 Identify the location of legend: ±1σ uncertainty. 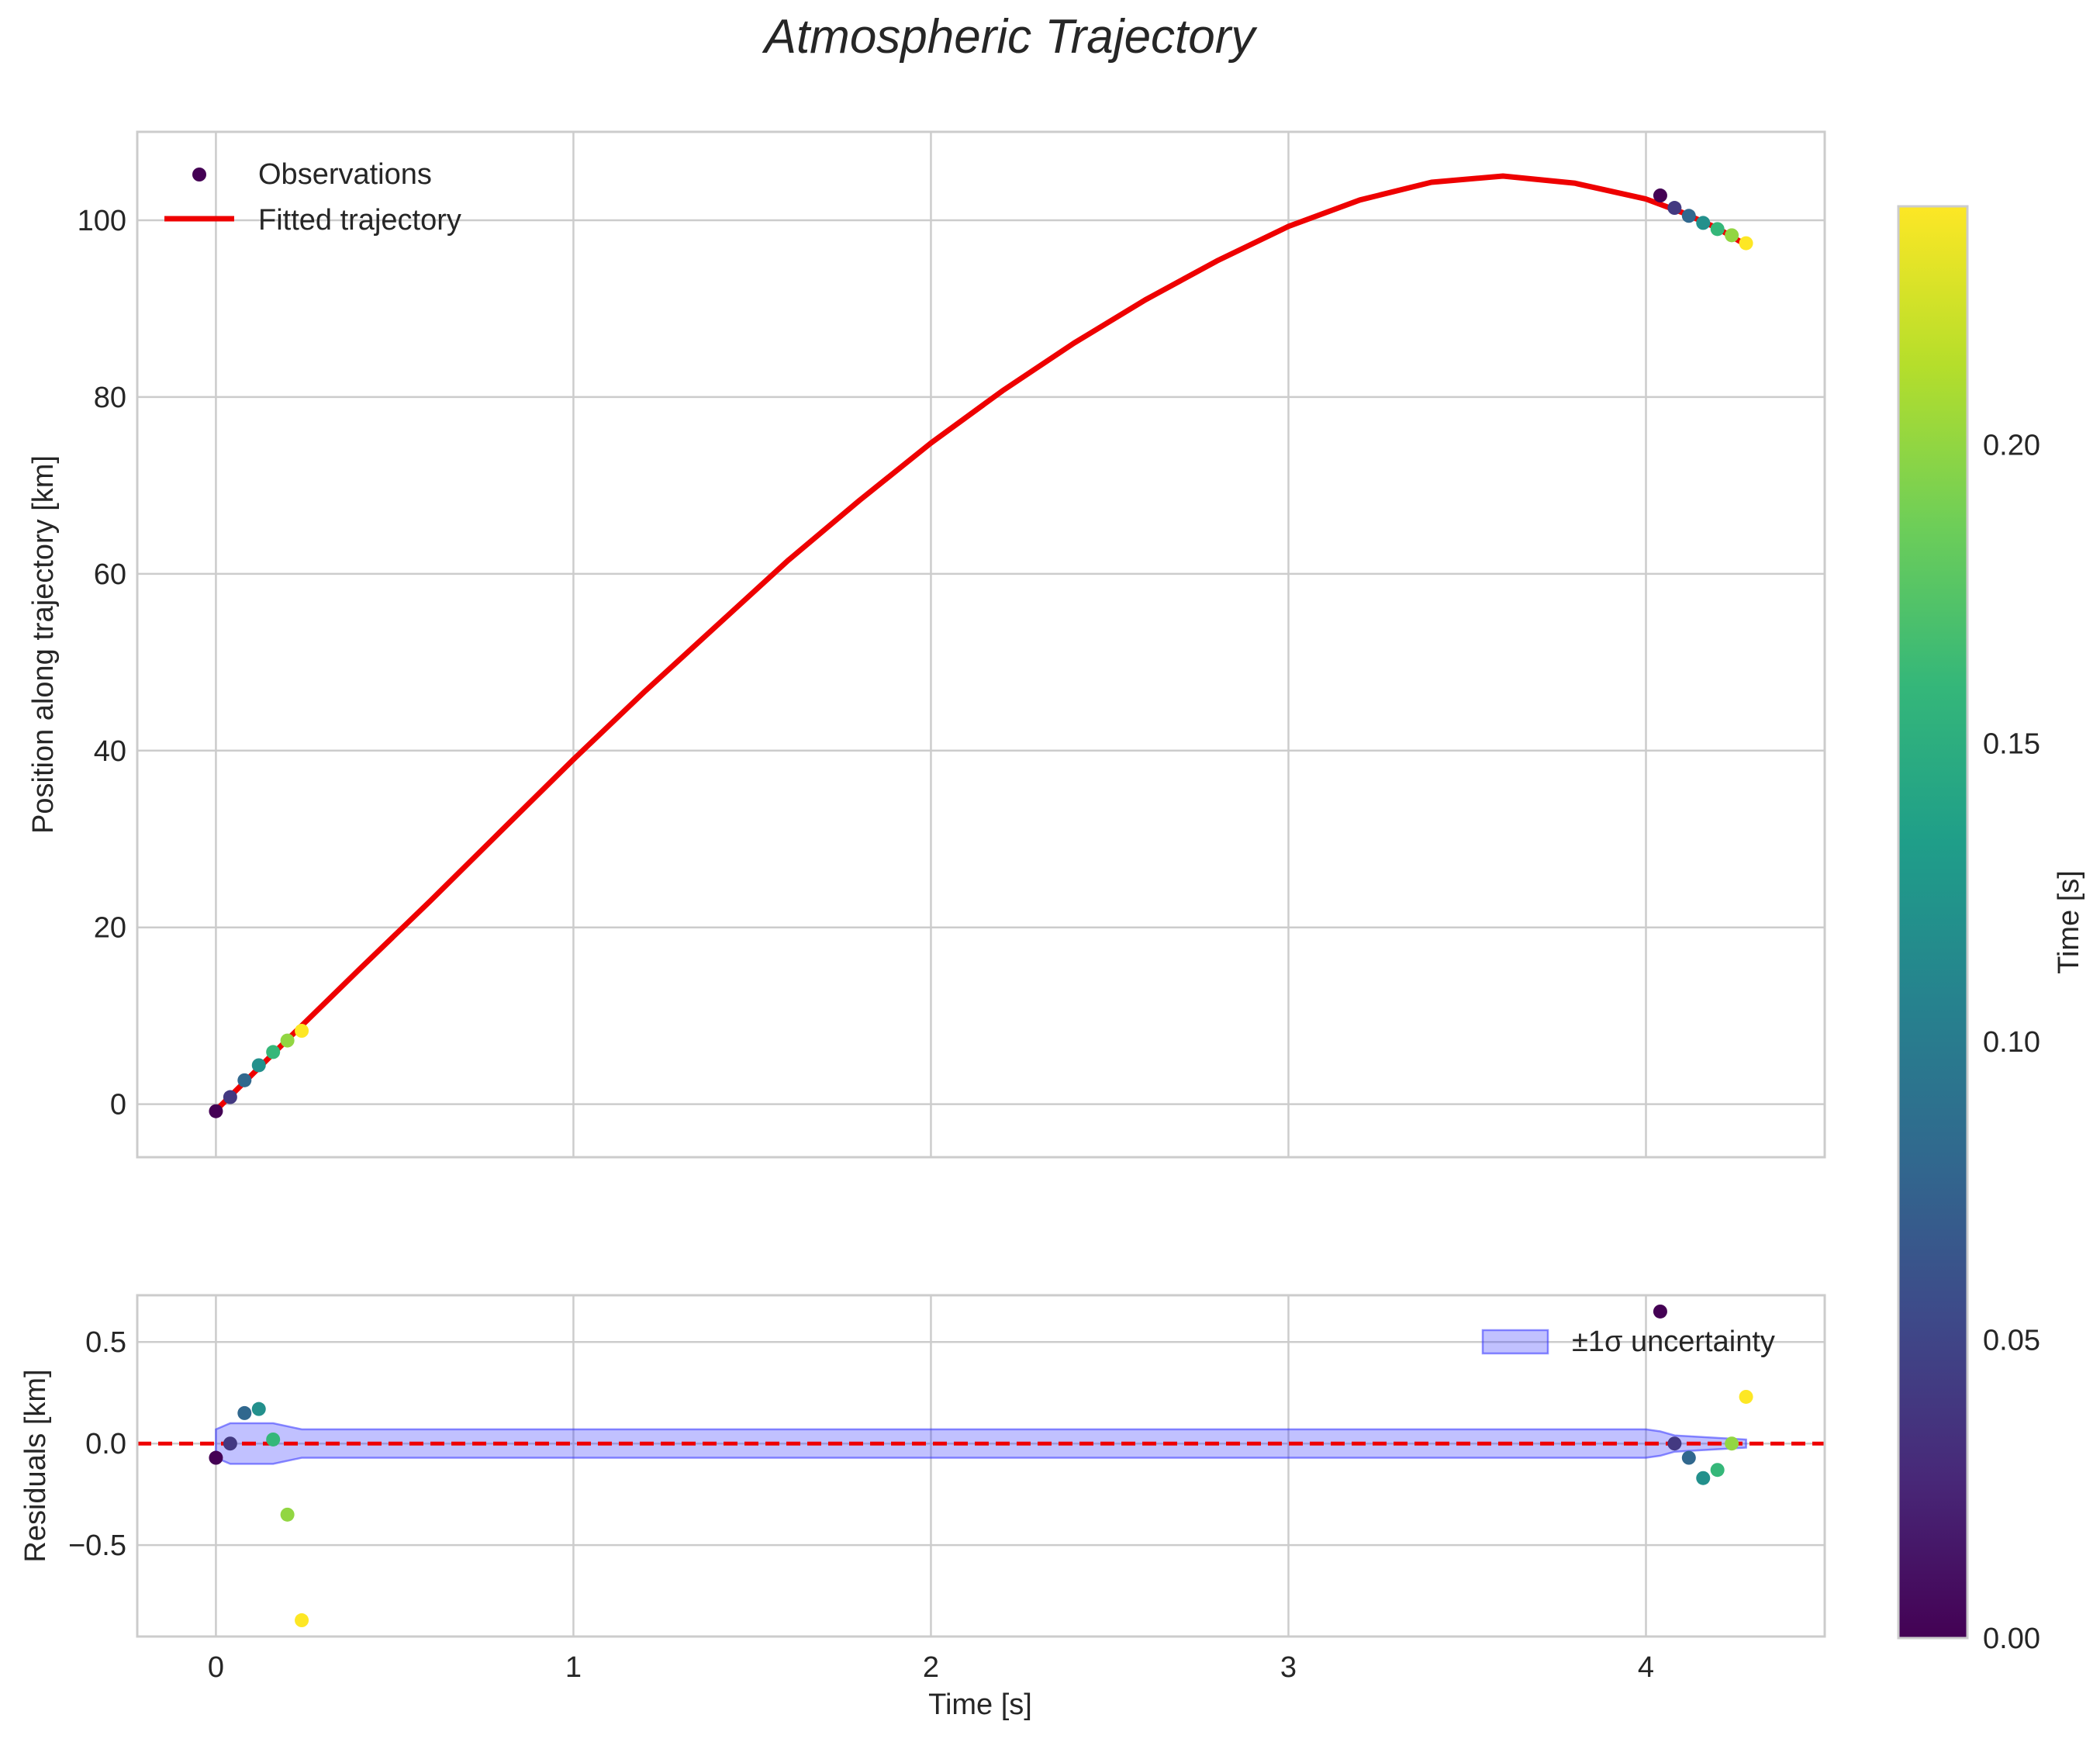
(1628, 1342).